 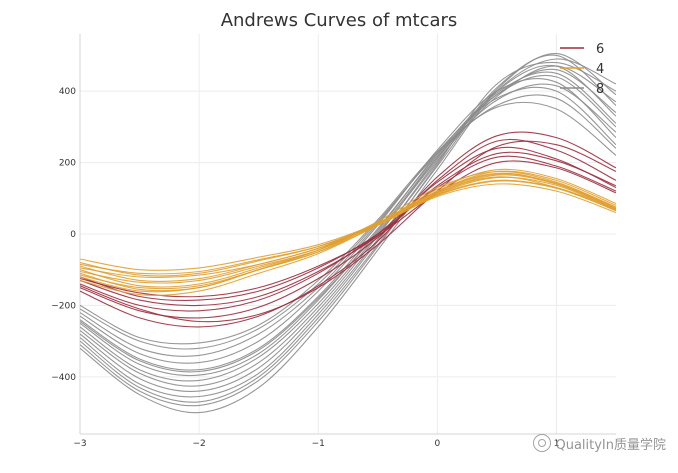 I want to click on y-tick-label: −200, so click(x=63, y=306).